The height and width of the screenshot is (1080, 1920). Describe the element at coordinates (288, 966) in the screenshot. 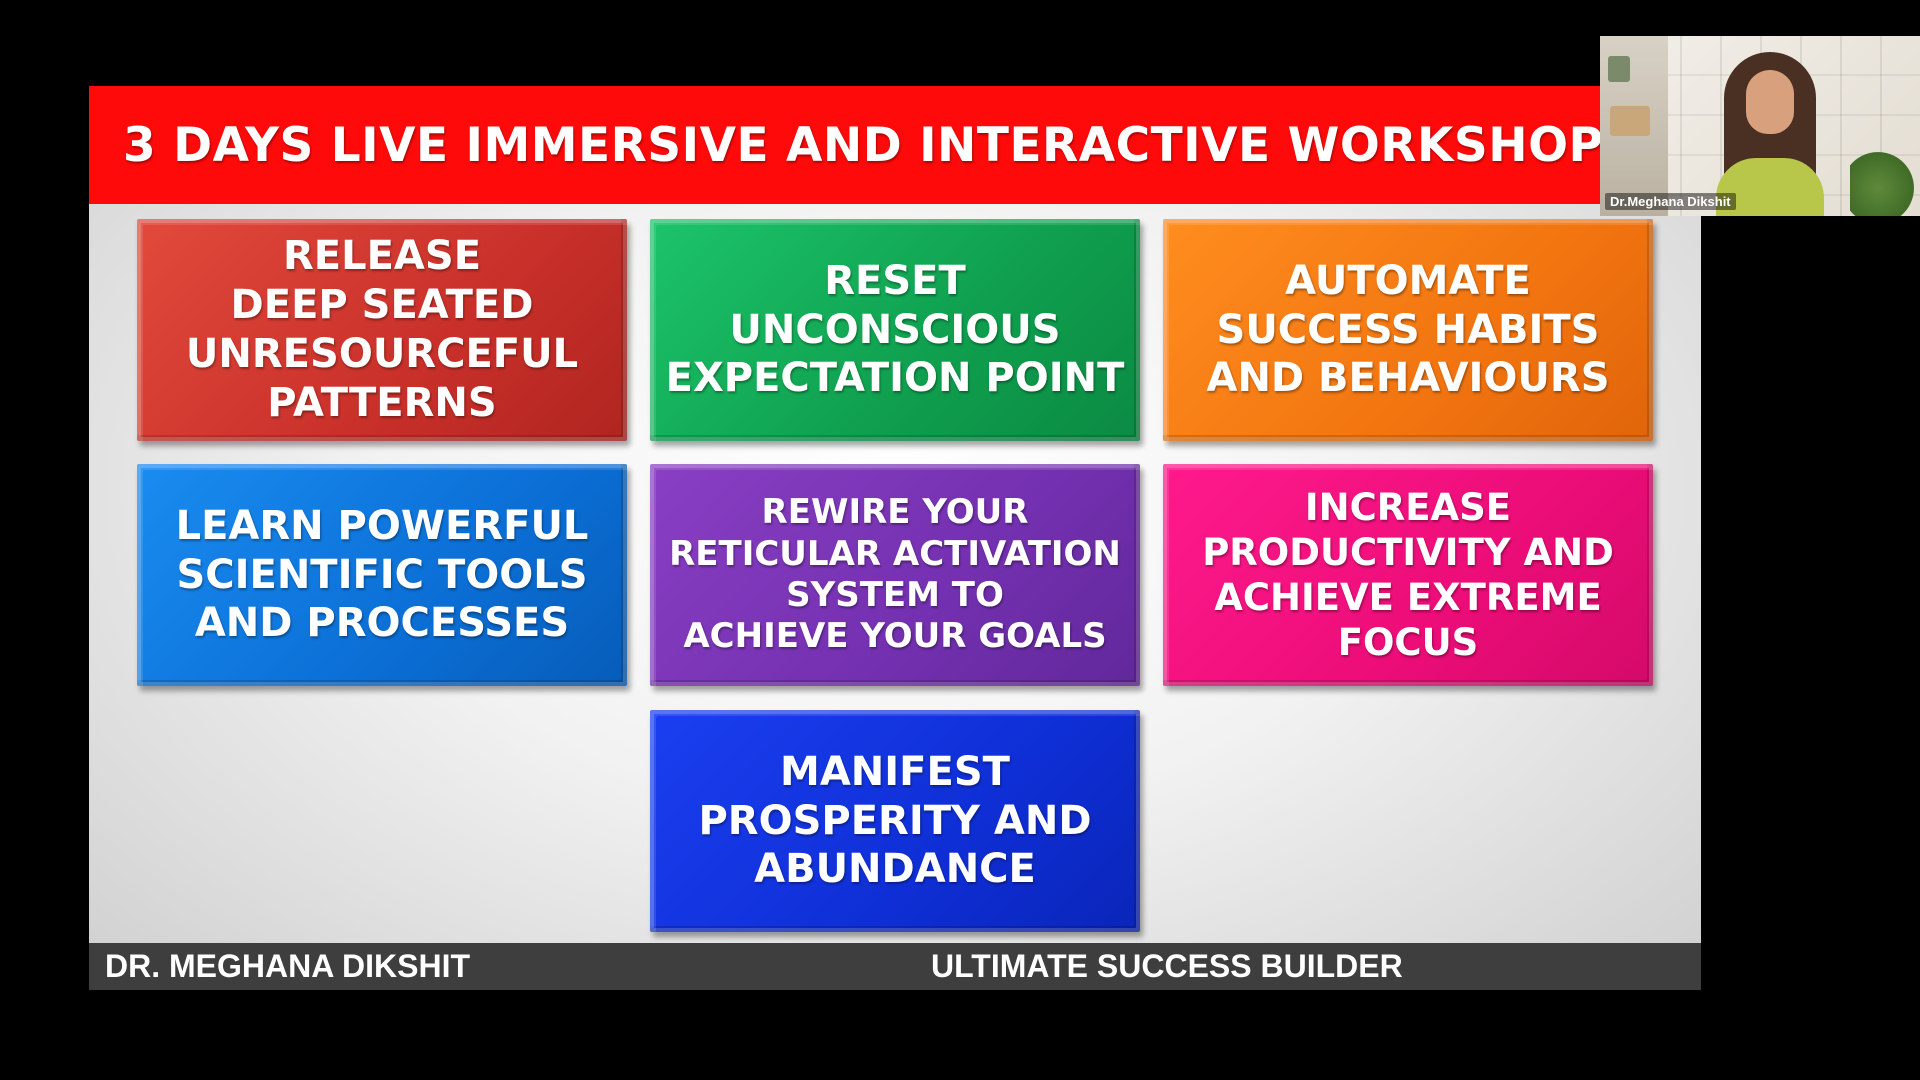

I see `footer-presenter-name: DR. MEGHANA DIKSHIT` at that location.